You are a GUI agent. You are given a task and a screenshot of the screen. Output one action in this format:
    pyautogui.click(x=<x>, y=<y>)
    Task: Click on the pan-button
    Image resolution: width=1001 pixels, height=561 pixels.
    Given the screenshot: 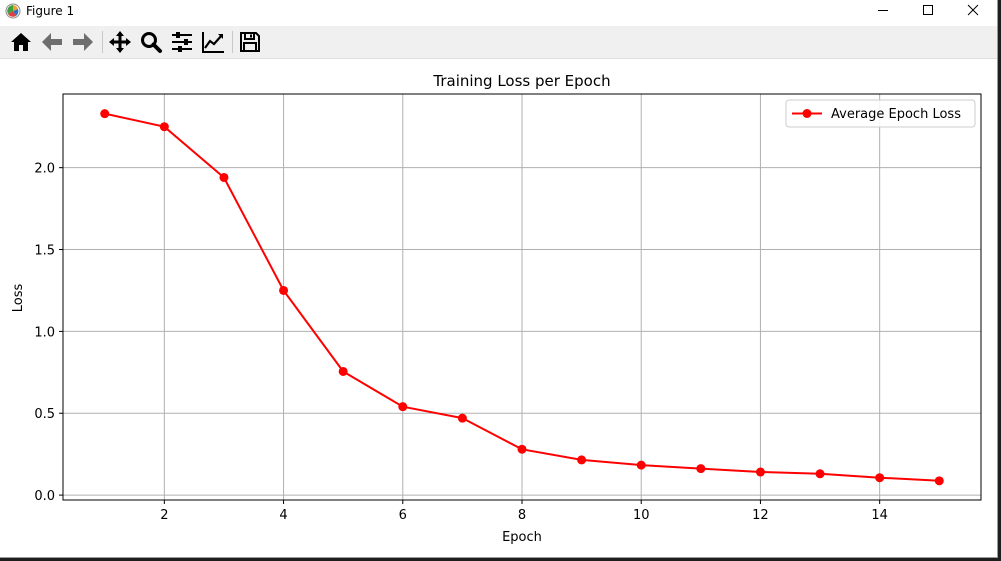 What is the action you would take?
    pyautogui.click(x=120, y=42)
    